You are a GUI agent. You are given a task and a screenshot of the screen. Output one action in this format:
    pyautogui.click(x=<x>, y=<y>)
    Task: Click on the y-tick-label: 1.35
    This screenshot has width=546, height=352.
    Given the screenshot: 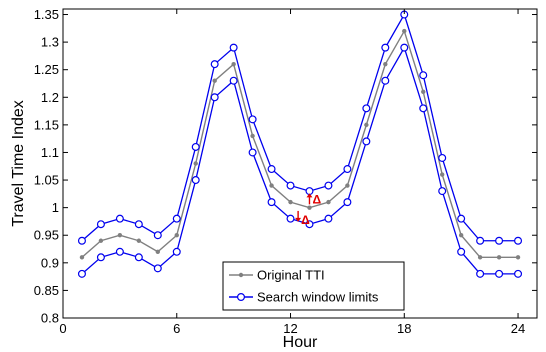 What is the action you would take?
    pyautogui.click(x=46, y=14)
    